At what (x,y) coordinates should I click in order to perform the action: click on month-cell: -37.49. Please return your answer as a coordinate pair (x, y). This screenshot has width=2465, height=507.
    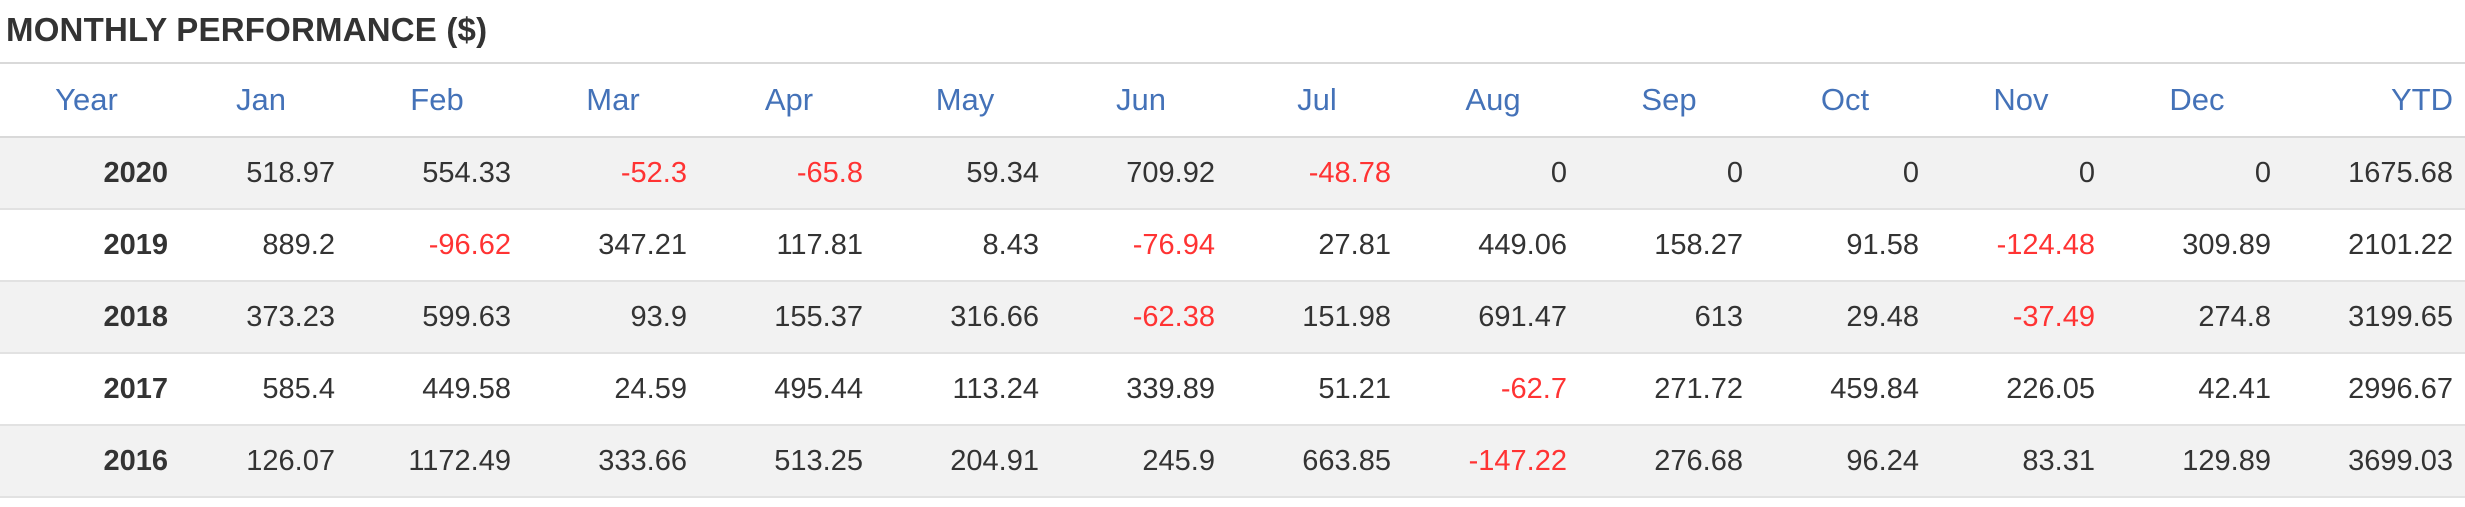
    Looking at the image, I should click on (2021, 317).